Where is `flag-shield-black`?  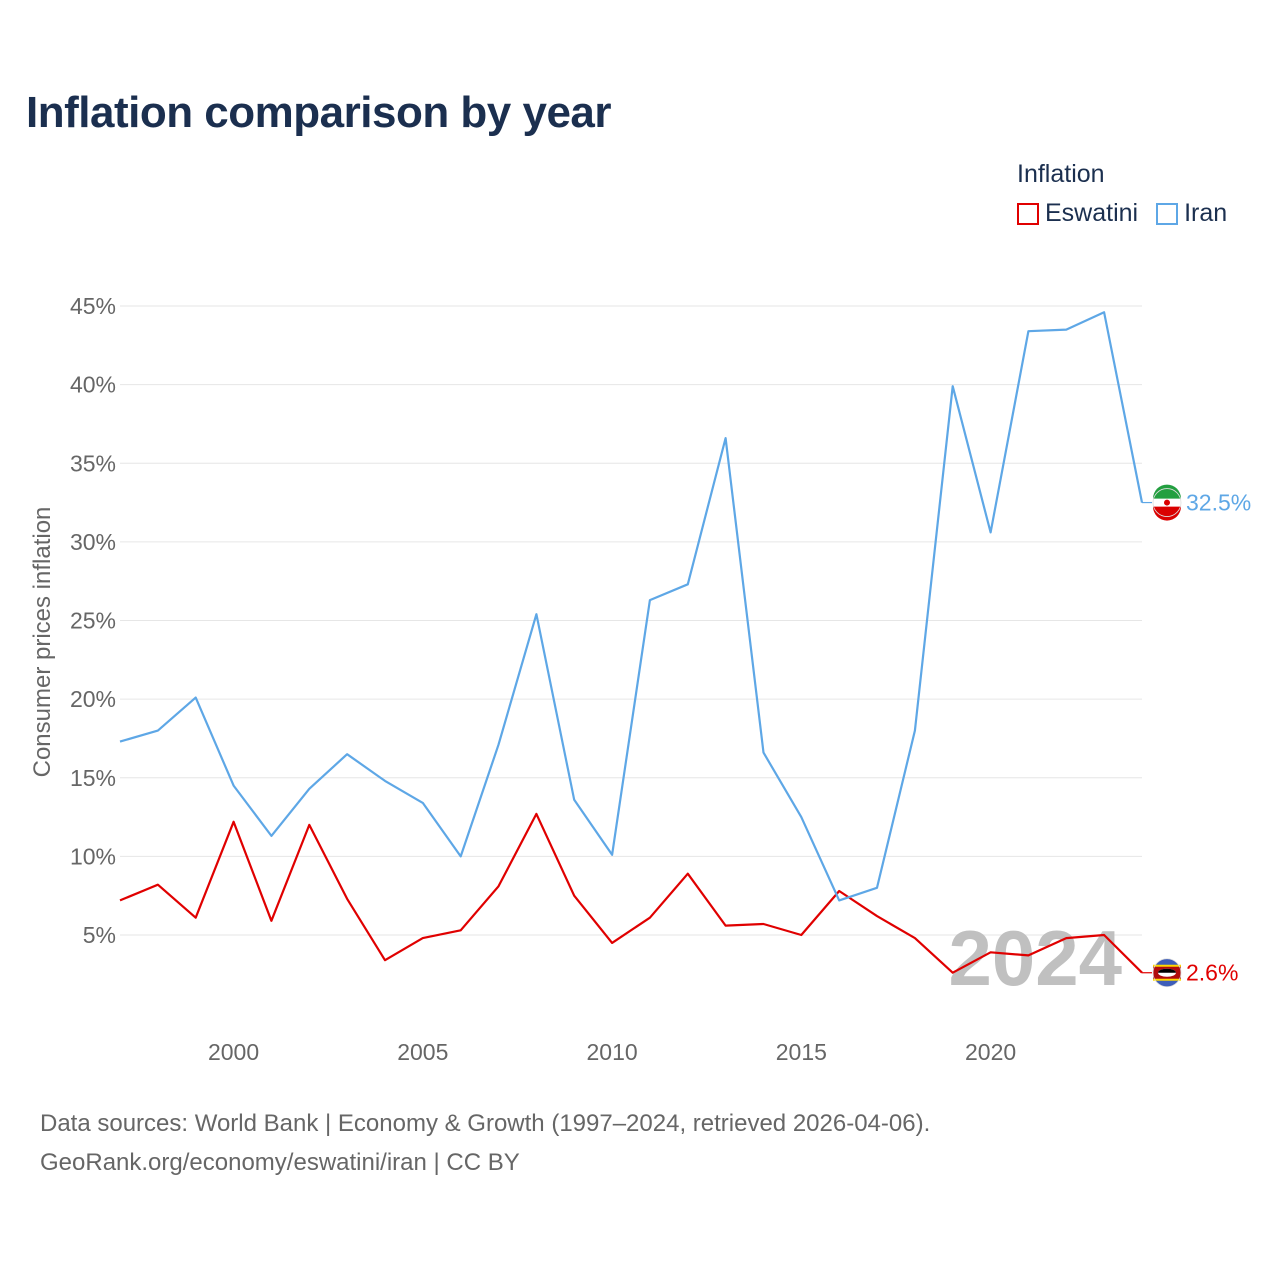
flag-shield-black is located at coordinates (1167, 970).